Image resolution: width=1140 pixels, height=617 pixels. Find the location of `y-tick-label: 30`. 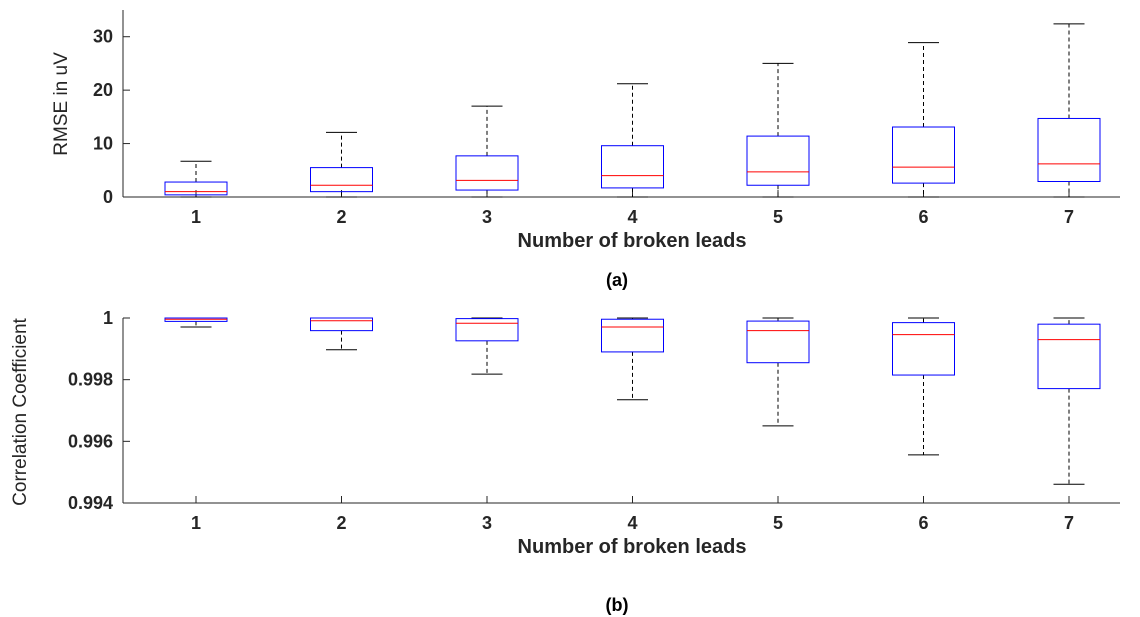

y-tick-label: 30 is located at coordinates (103, 37).